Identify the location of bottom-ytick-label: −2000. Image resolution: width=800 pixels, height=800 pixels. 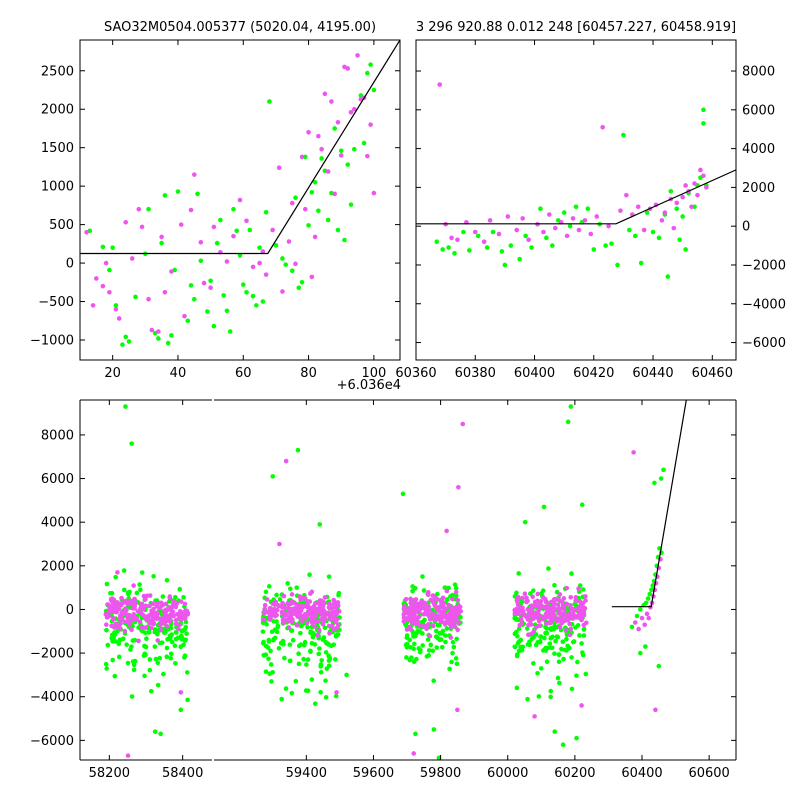
(52, 654).